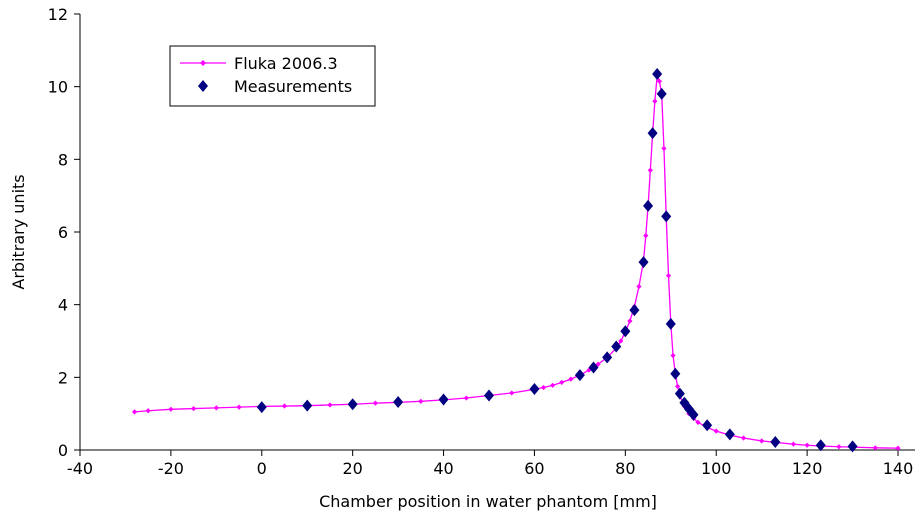  I want to click on x-axis-ticks: -40 -20 0 20 40 60 80 100 120 140, so click(490, 464).